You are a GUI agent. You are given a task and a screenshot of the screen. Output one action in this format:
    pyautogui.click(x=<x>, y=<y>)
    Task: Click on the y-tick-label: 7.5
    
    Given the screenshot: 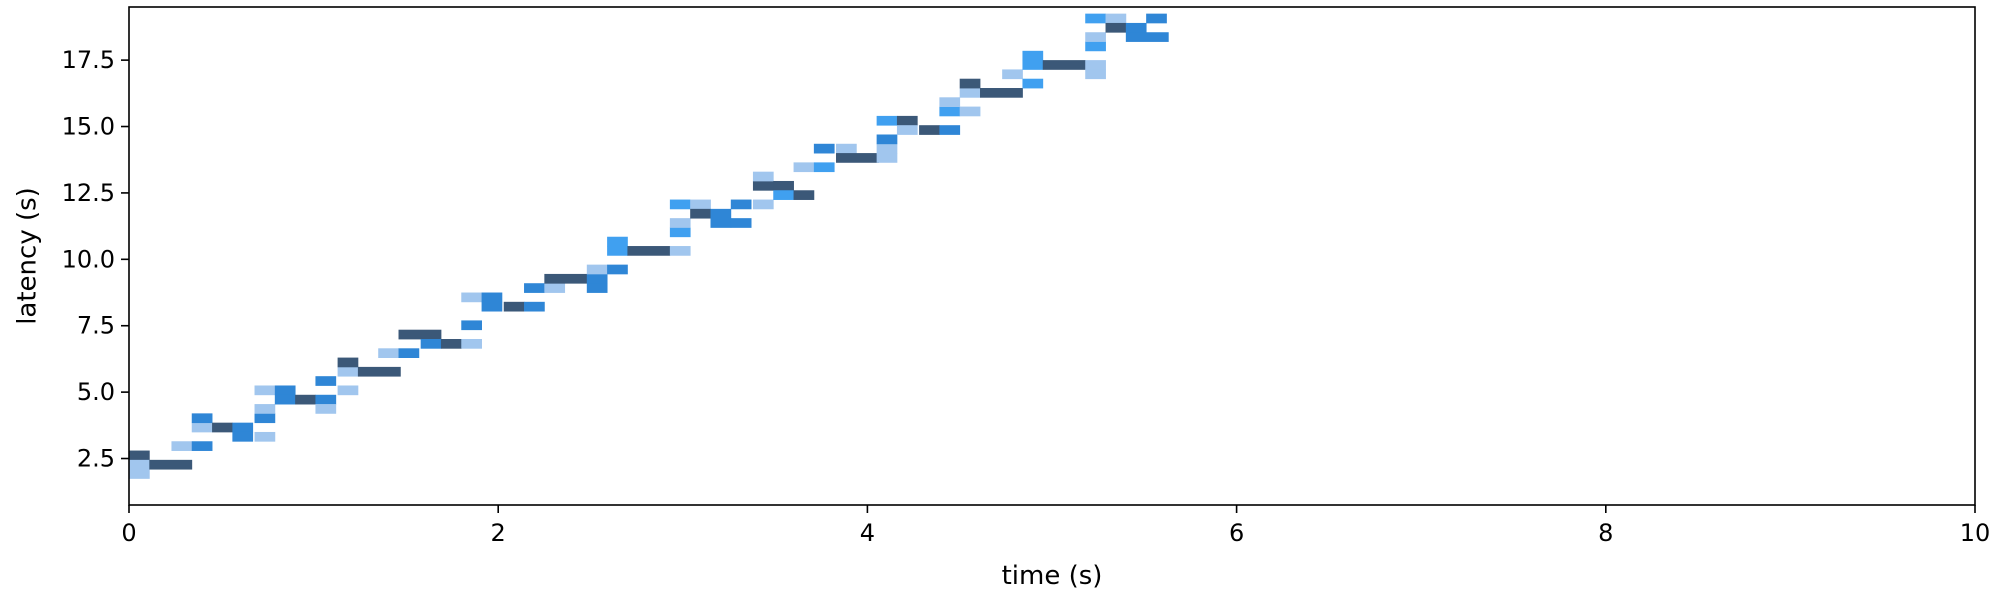 What is the action you would take?
    pyautogui.click(x=96, y=326)
    